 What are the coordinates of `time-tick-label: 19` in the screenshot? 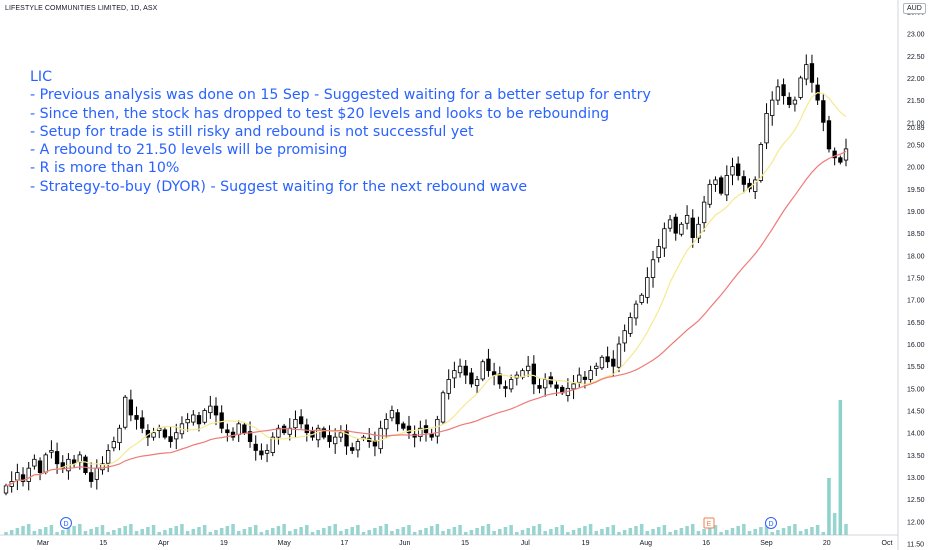 It's located at (586, 543).